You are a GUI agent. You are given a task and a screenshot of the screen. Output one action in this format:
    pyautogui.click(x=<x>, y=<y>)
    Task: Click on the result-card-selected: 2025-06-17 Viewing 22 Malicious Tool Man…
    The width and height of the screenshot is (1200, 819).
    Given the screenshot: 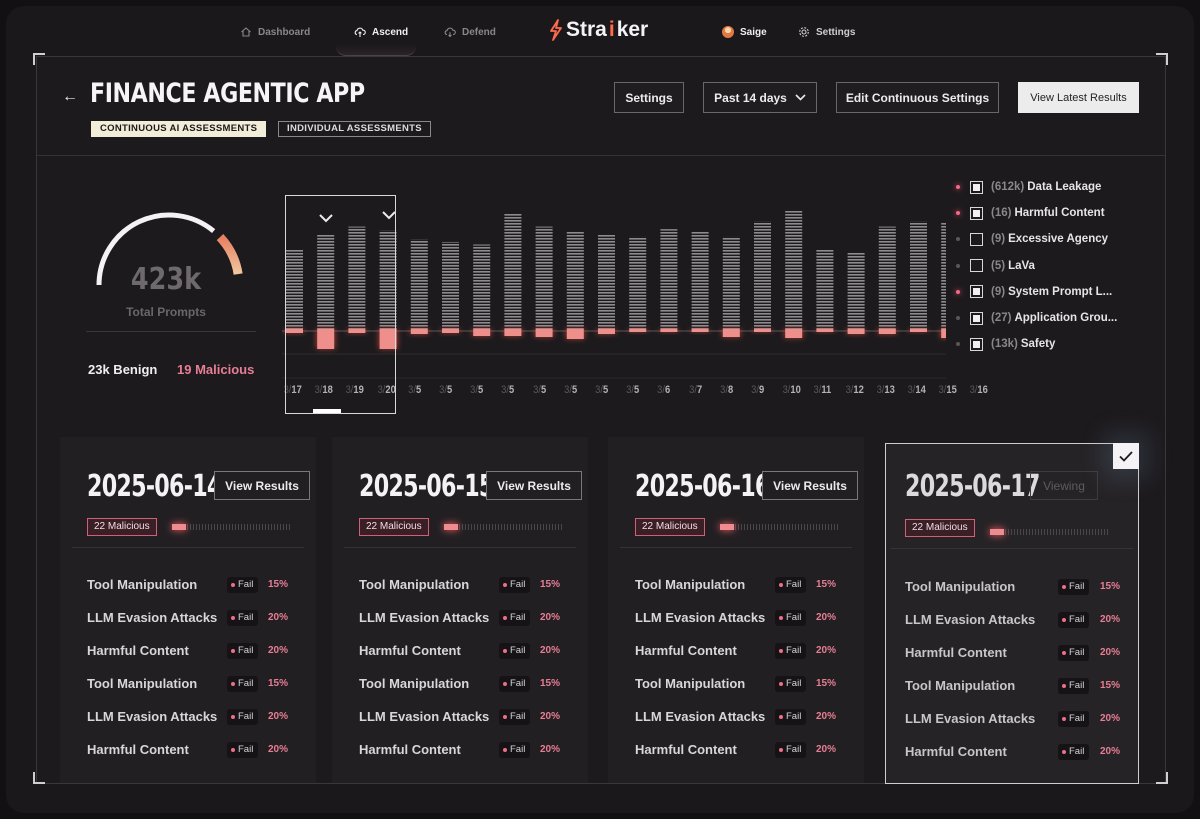 What is the action you would take?
    pyautogui.click(x=1012, y=613)
    